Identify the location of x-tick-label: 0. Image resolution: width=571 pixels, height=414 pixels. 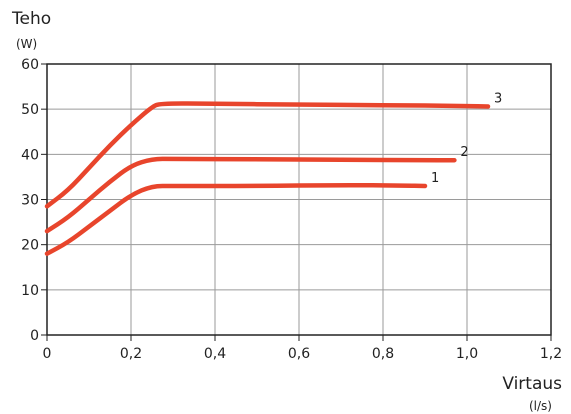
(47, 354).